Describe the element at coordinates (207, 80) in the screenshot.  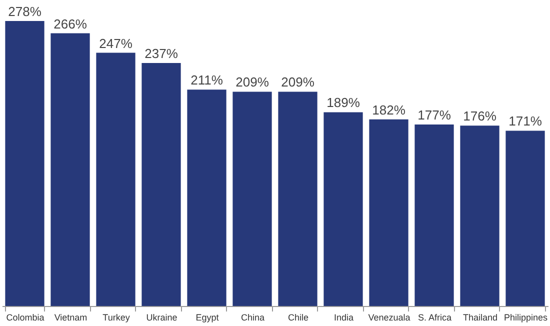
I see `data-label: 211%` at that location.